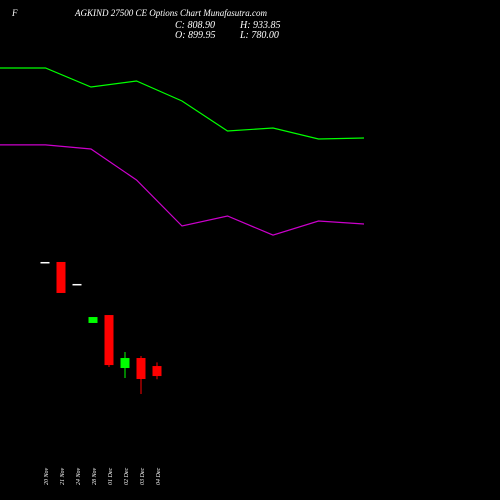  Describe the element at coordinates (195, 35) in the screenshot. I see `ohlc-open: O: 899.95` at that location.